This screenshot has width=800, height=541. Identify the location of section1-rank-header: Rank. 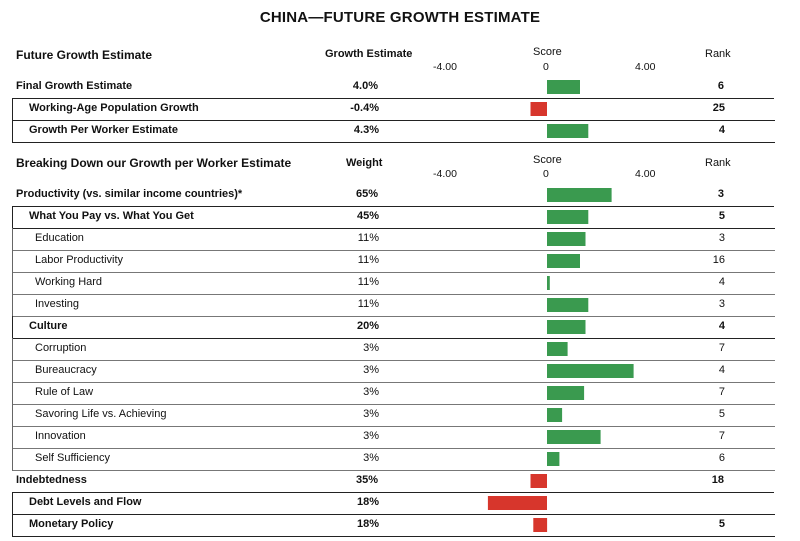
(718, 54).